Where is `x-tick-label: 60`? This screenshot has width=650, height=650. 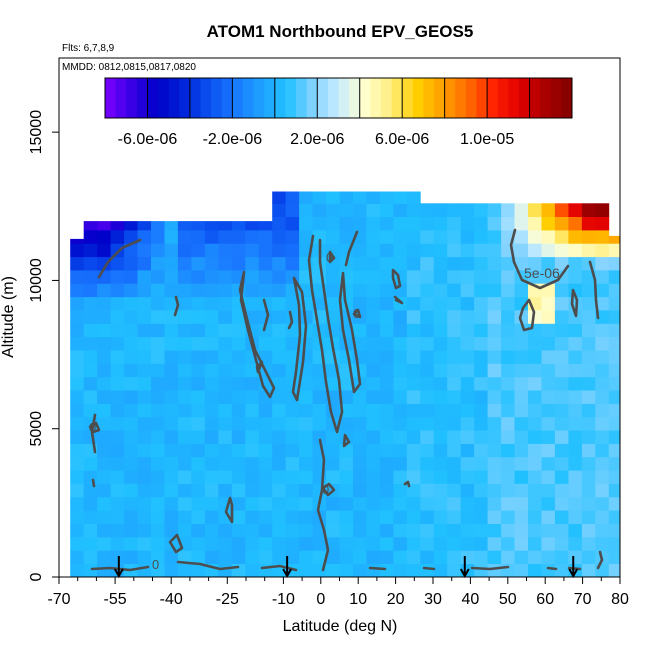 x-tick-label: 60 is located at coordinates (545, 599).